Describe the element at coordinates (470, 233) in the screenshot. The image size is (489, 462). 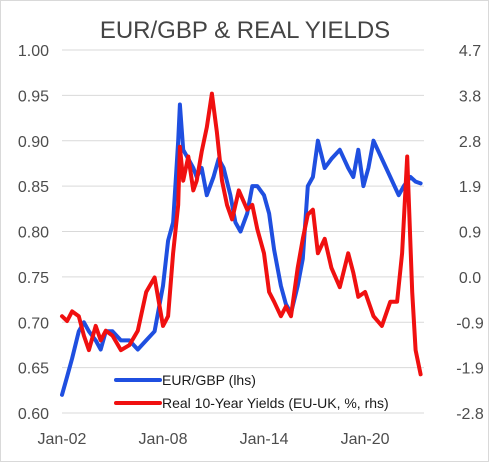
I see `y-right-tick-label: 0.9` at that location.